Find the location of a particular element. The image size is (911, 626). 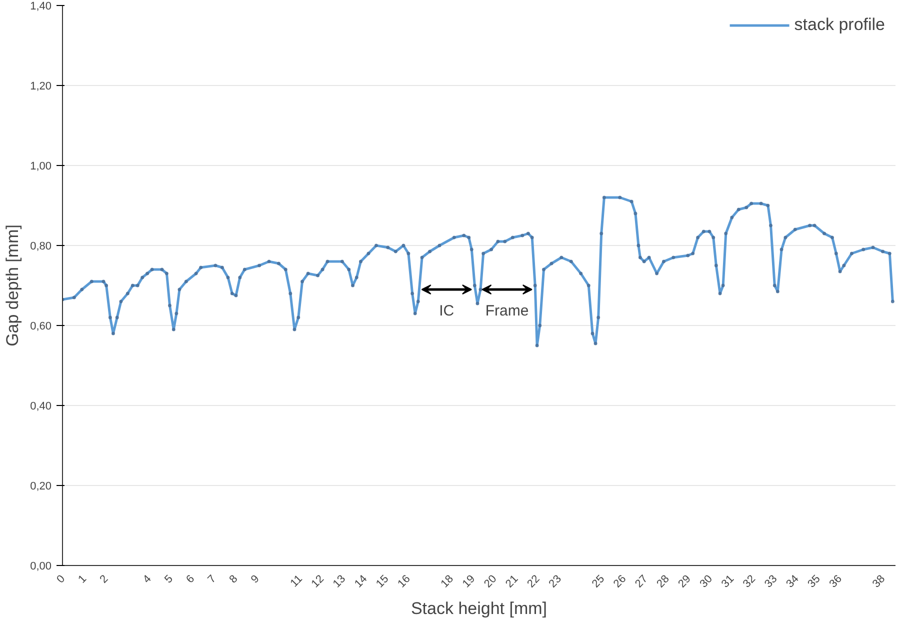

legend-label: stack profile is located at coordinates (839, 25).